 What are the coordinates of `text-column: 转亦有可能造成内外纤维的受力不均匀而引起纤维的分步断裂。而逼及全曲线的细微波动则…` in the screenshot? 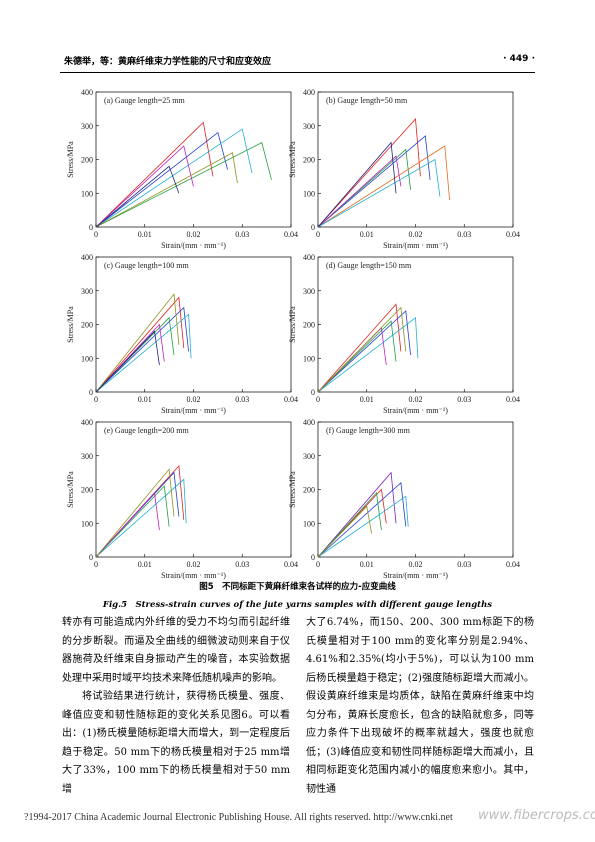 It's located at (176, 706).